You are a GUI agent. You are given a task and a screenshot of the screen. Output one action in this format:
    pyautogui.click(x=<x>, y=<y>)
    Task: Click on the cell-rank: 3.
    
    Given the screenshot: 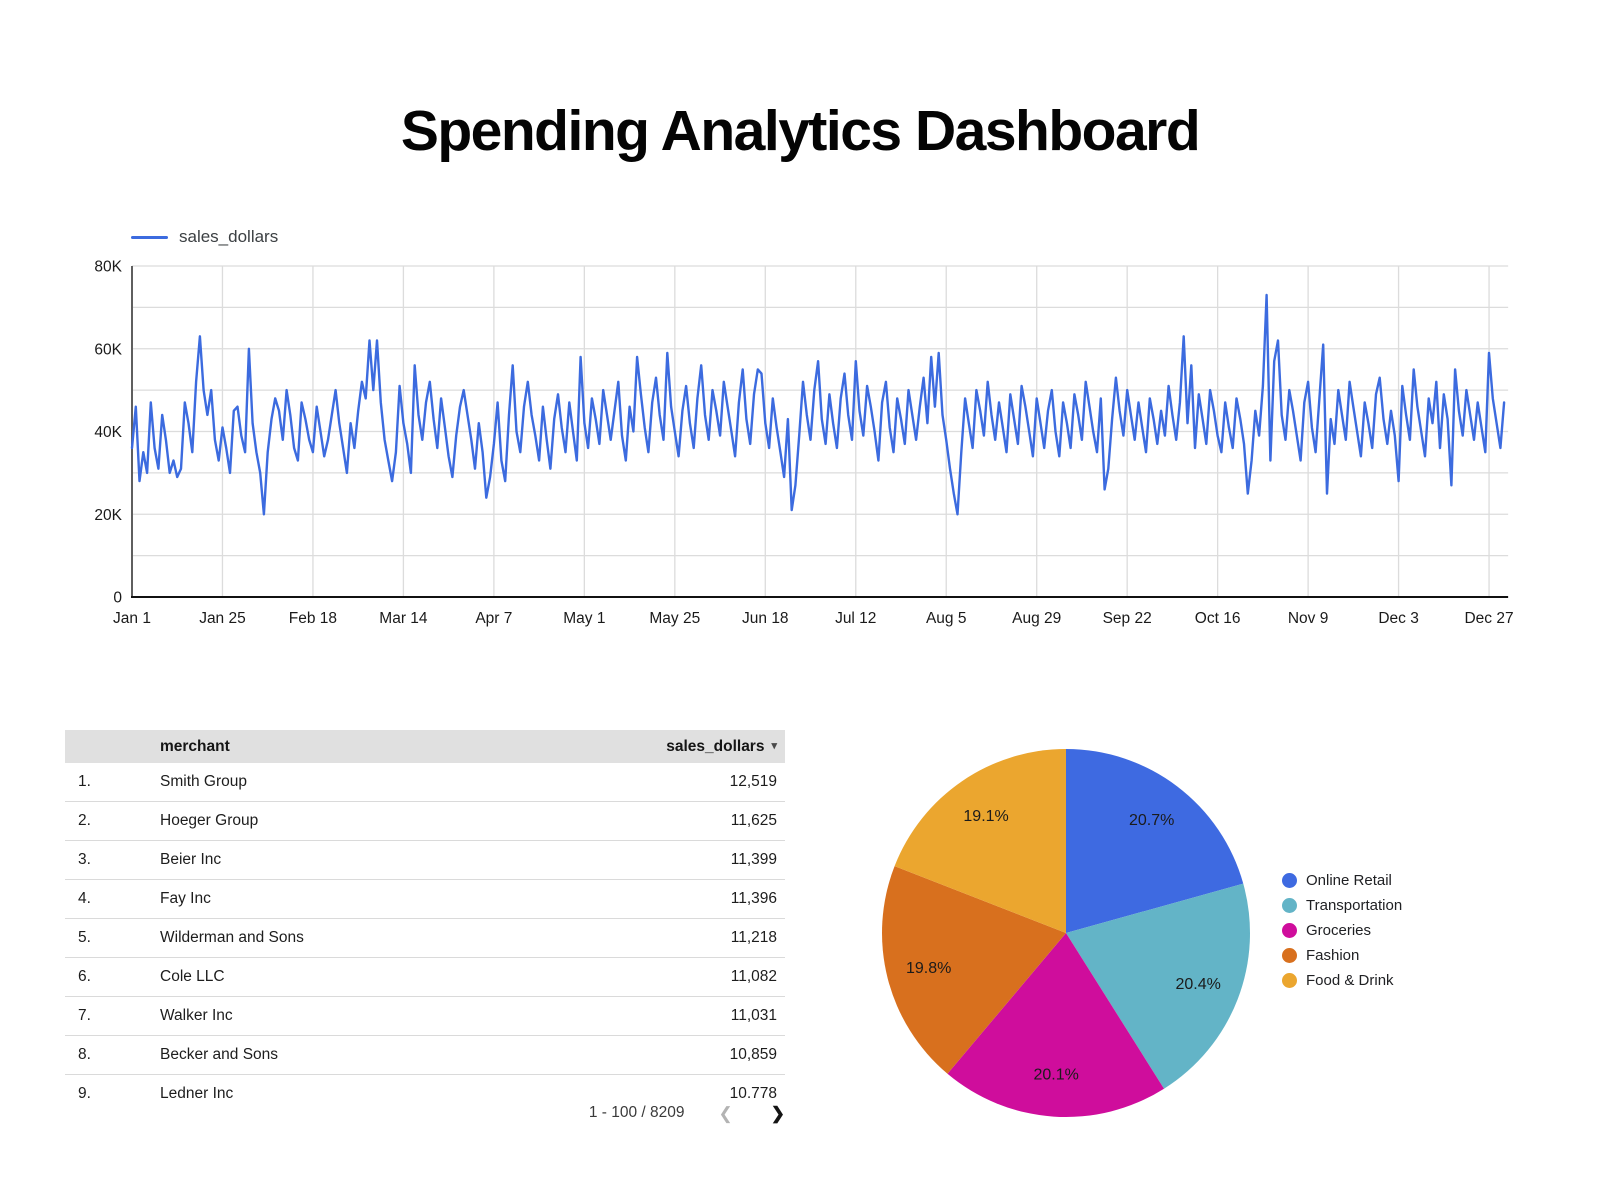 What is the action you would take?
    pyautogui.click(x=84, y=859)
    